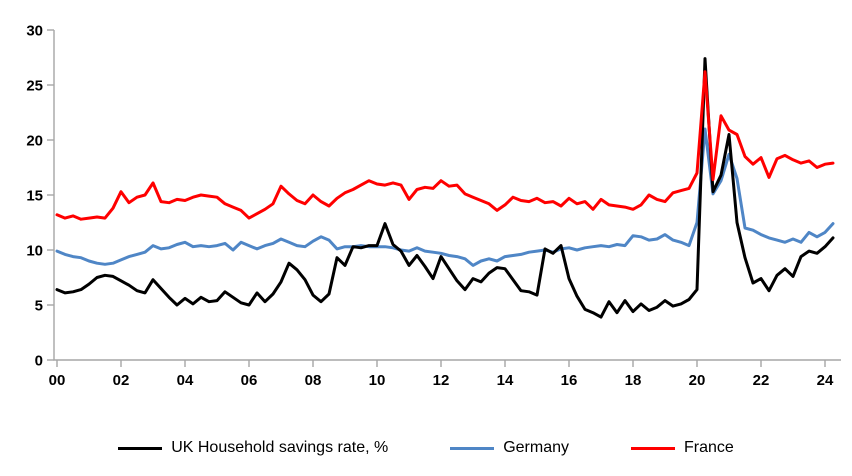 This screenshot has height=476, width=852. I want to click on legend-swatch-germany, so click(472, 448).